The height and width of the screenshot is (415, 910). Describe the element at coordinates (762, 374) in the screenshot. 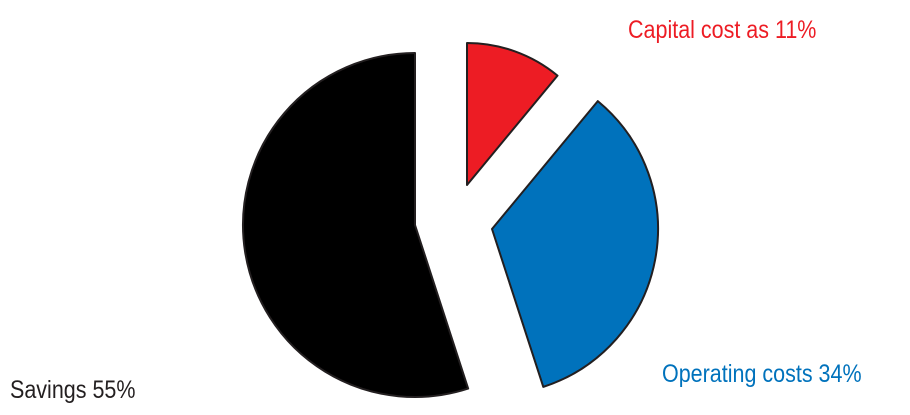

I see `label-operating-costs: Operating costs 34%` at that location.